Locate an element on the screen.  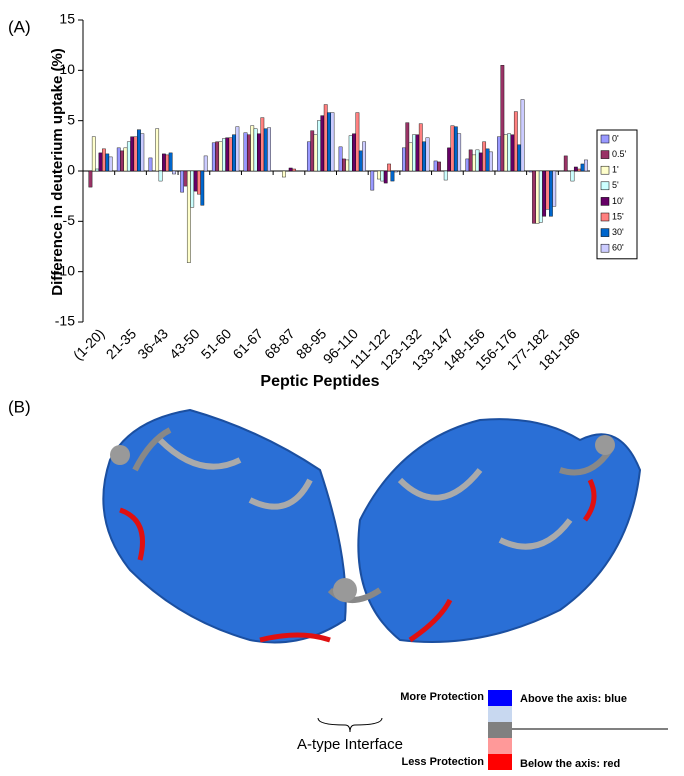
key-label: Below the axis: red is located at coordinates (570, 764).